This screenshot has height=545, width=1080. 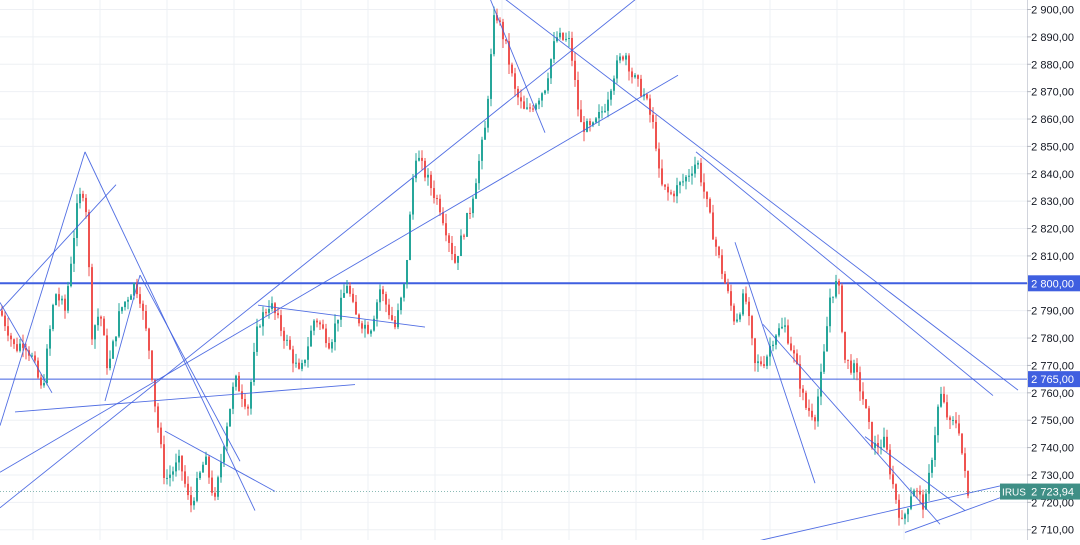 I want to click on level-badge-label: 2 765,00, so click(x=1052, y=380).